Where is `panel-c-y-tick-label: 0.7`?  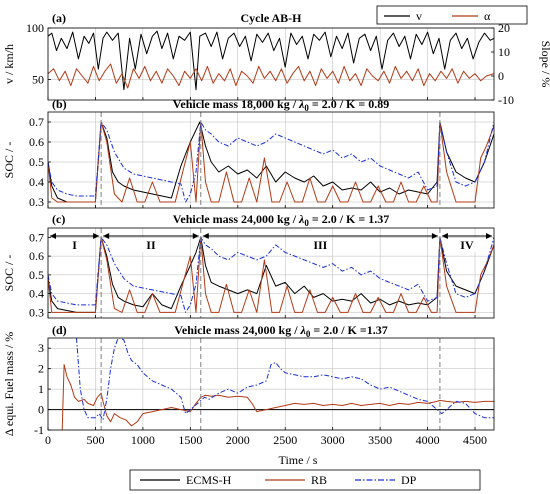 panel-c-y-tick-label: 0.7 is located at coordinates (36, 237).